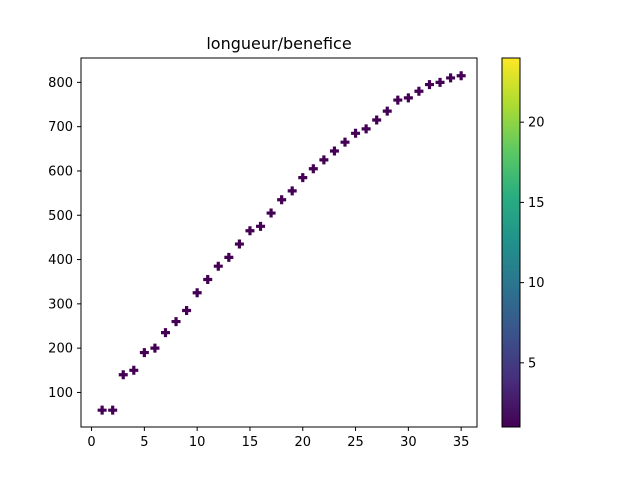 This screenshot has height=480, width=640. Describe the element at coordinates (536, 123) in the screenshot. I see `colorbar-tick-label: 20` at that location.